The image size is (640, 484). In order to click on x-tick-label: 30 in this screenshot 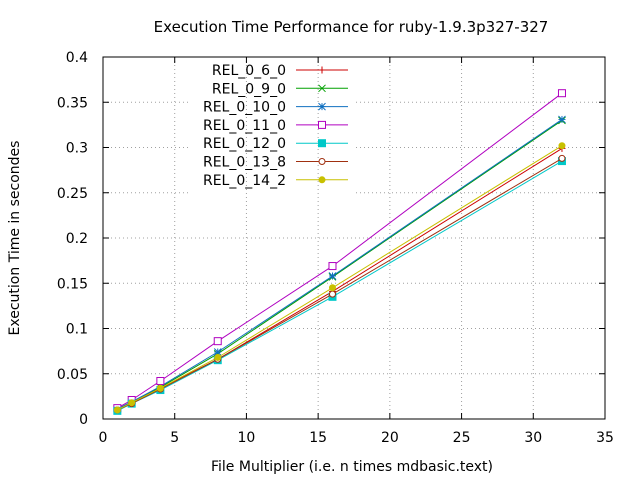, I will do `click(533, 438)`.